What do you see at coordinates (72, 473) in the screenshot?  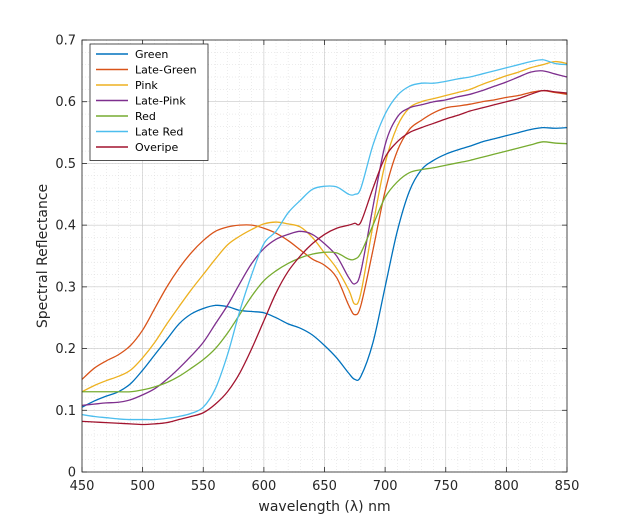 I see `y-tick-label: 0` at bounding box center [72, 473].